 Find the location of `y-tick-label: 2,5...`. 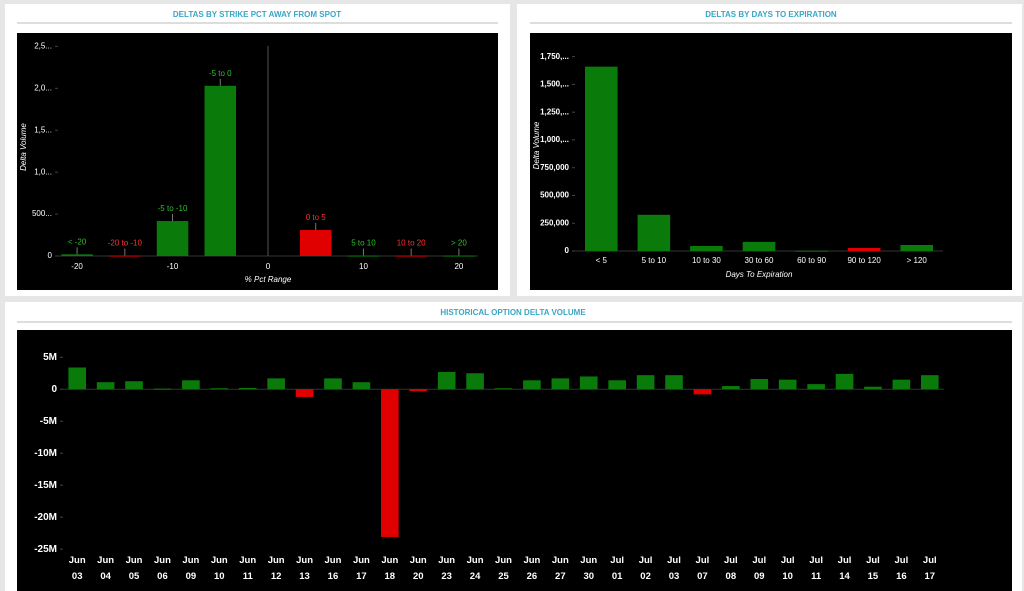

y-tick-label: 2,5... is located at coordinates (43, 45).